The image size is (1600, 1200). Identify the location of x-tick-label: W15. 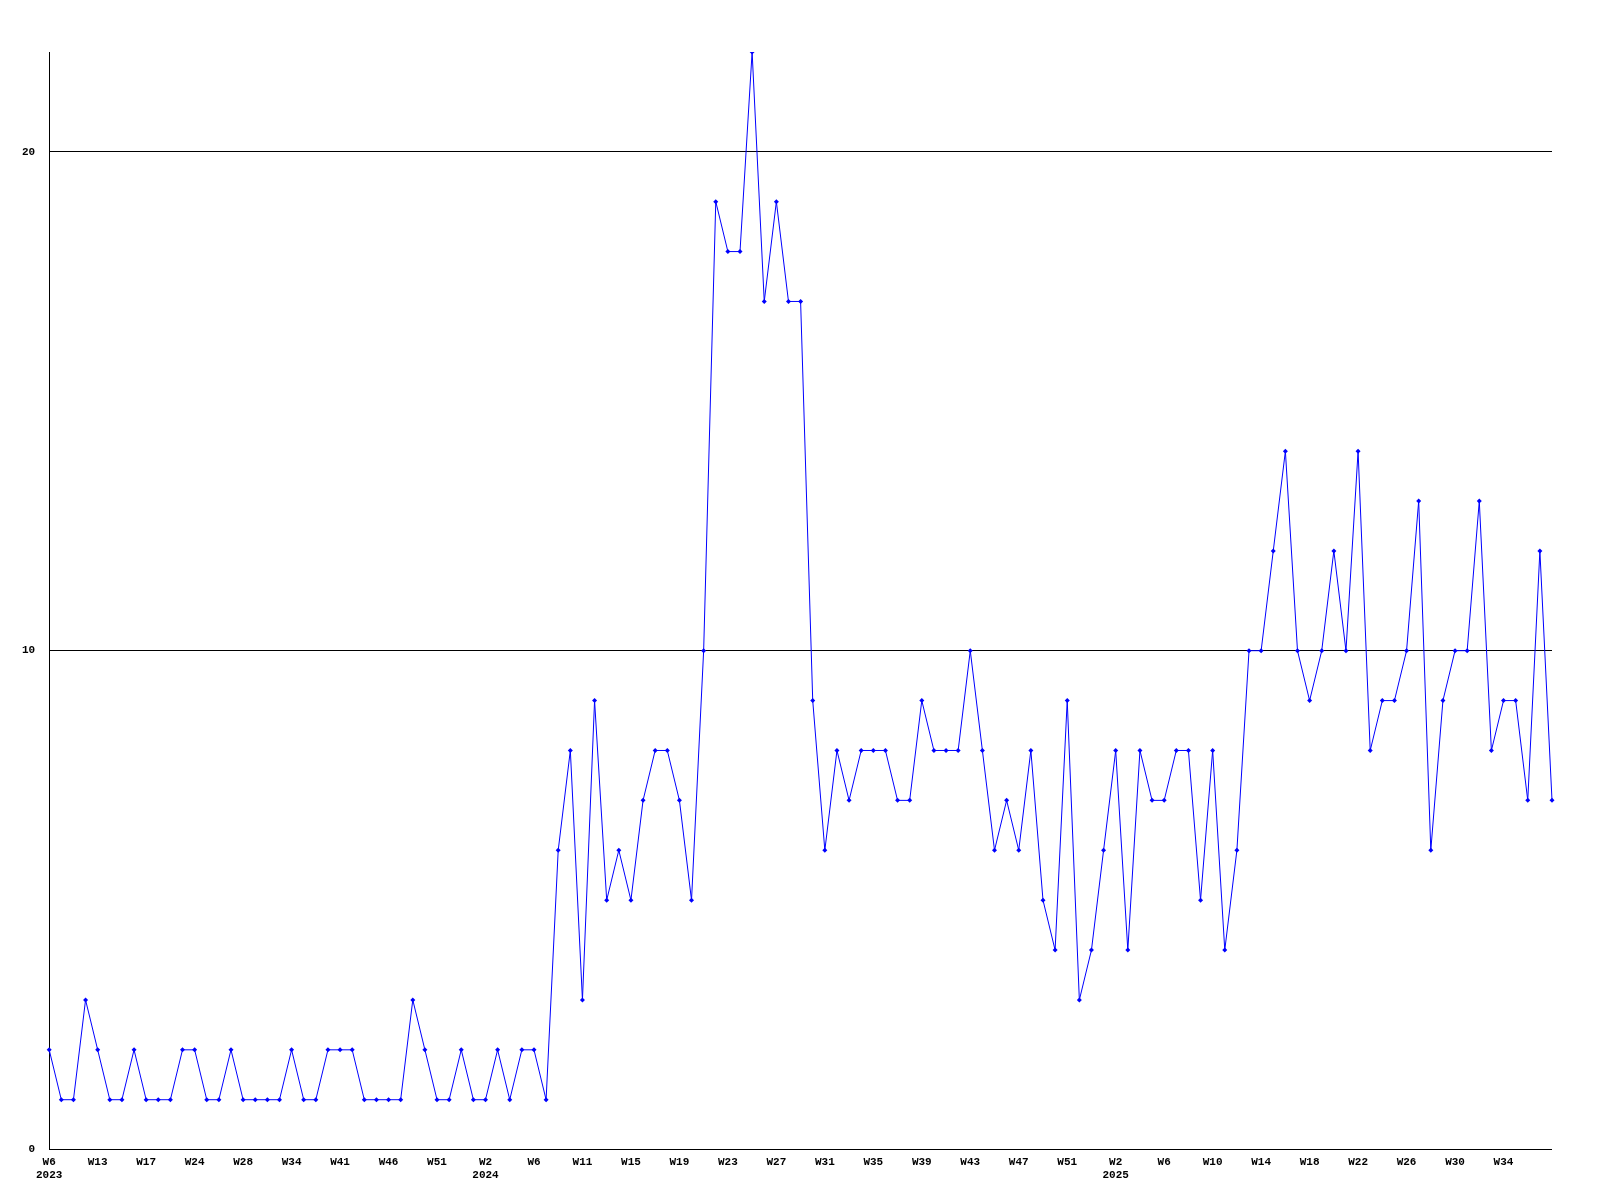
(631, 1161).